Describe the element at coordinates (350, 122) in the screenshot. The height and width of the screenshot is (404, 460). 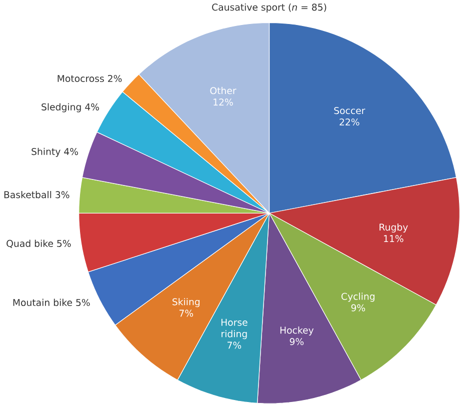
I see `data-label: 22%` at that location.